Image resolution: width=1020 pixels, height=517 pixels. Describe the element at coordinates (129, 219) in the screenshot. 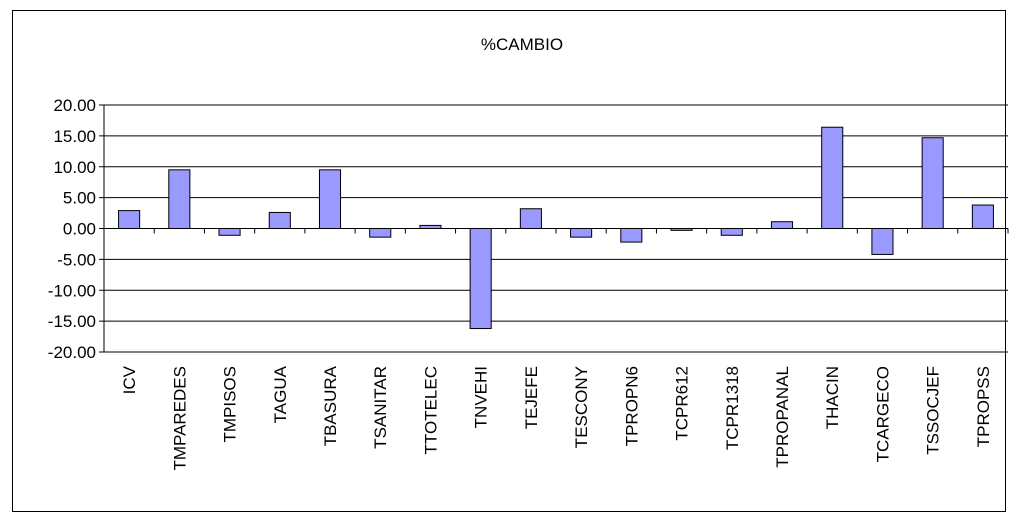

I see `bar-icv` at that location.